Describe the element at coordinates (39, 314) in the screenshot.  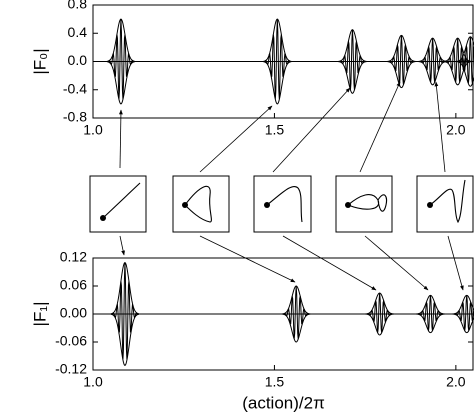
I see `y-axis-label: |F₁|` at that location.